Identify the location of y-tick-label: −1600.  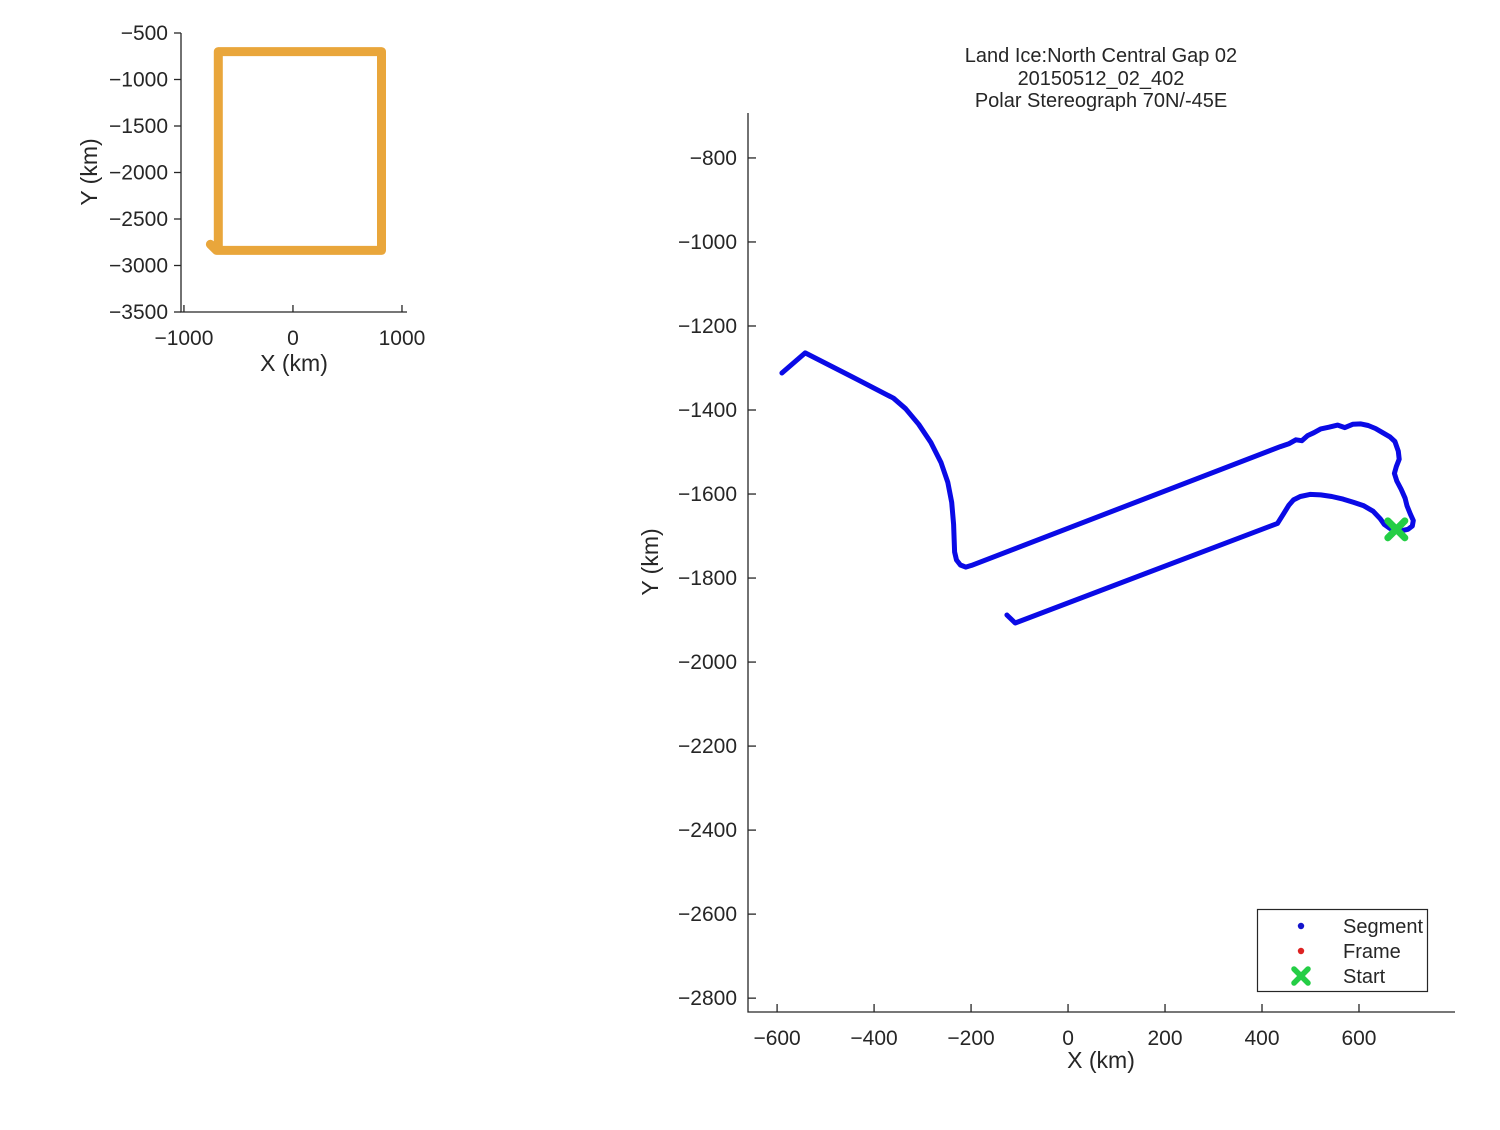
(707, 494).